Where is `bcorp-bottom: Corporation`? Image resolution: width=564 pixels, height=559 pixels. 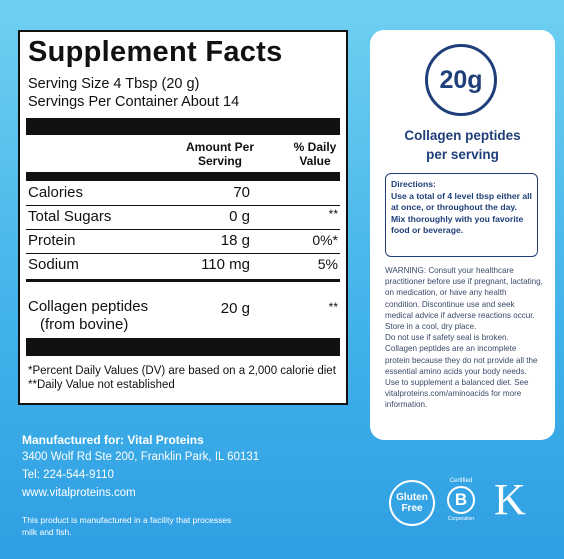
bcorp-bottom: Corporation is located at coordinates (461, 519).